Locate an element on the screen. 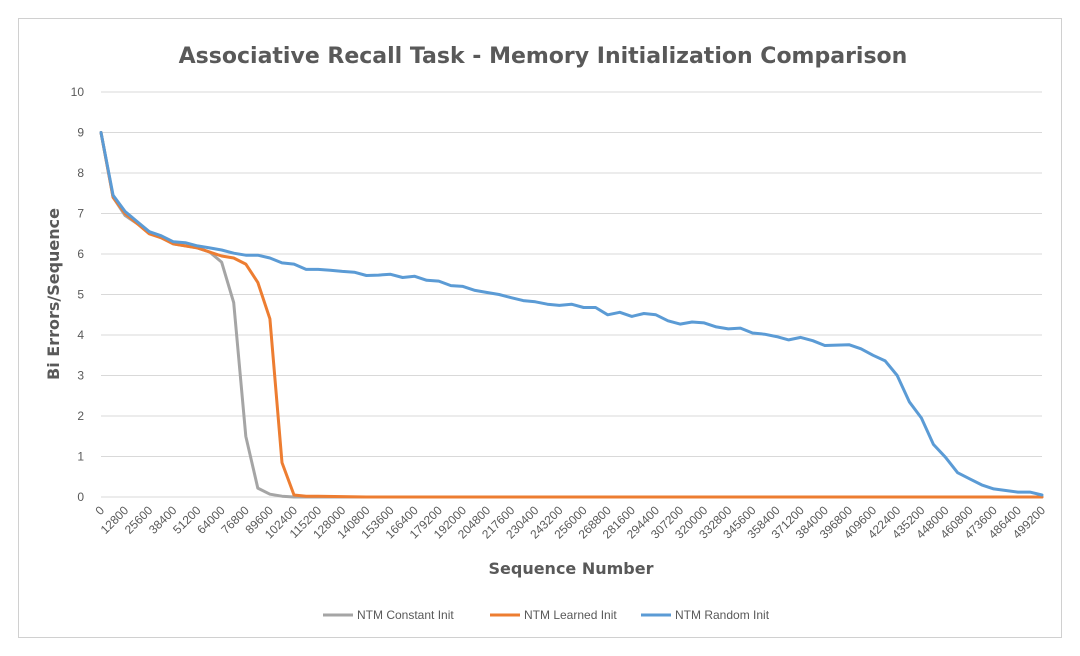 This screenshot has height=656, width=1080. y-tick-label: 2 is located at coordinates (80, 416).